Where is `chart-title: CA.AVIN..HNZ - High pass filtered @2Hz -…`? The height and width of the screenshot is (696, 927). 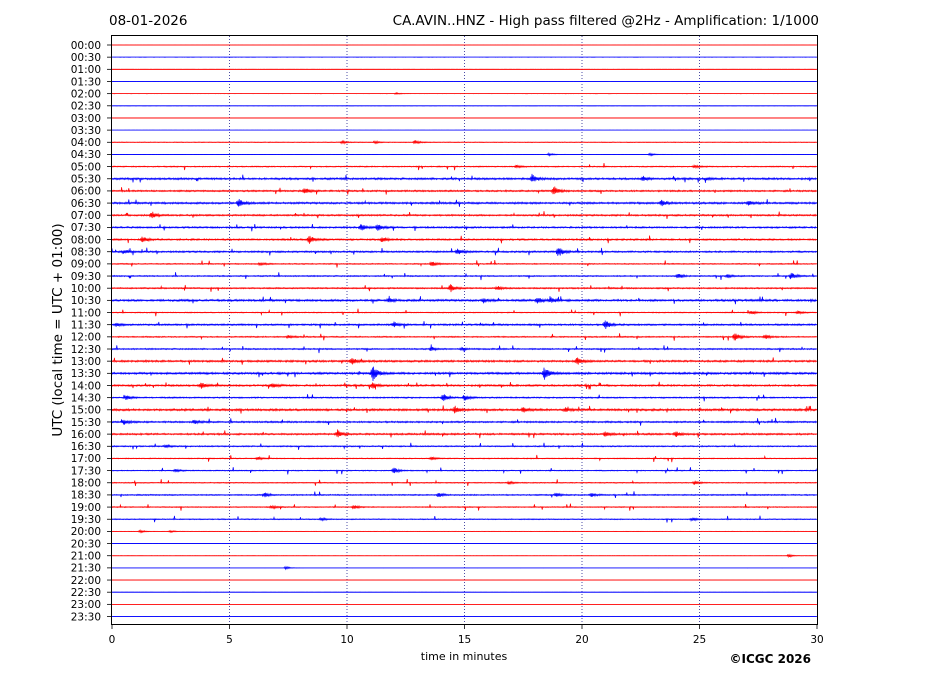 chart-title: CA.AVIN..HNZ - High pass filtered @2Hz -… is located at coordinates (606, 21).